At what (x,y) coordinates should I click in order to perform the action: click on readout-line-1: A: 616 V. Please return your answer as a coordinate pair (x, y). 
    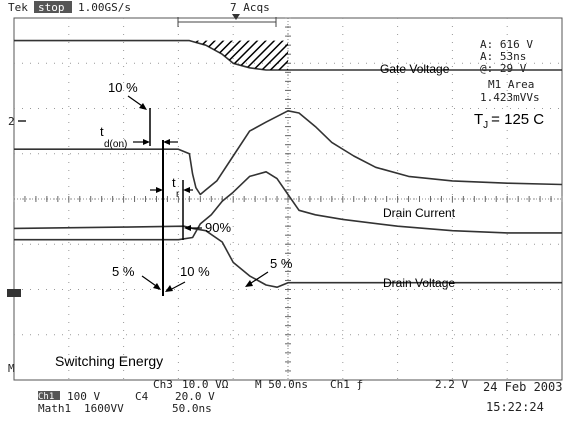
    Looking at the image, I should click on (506, 44).